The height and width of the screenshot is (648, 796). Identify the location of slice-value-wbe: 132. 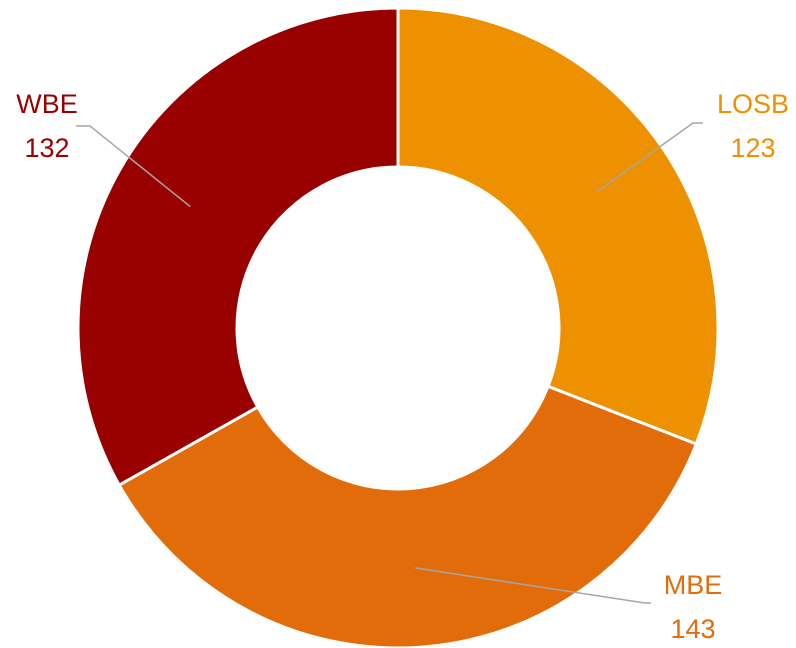
(46, 148).